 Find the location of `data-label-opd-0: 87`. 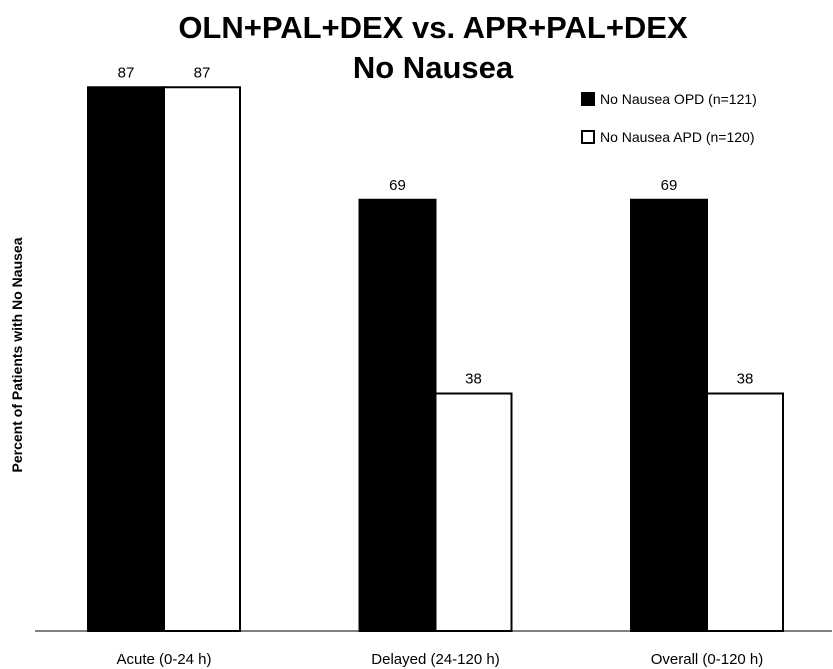

data-label-opd-0: 87 is located at coordinates (126, 72).